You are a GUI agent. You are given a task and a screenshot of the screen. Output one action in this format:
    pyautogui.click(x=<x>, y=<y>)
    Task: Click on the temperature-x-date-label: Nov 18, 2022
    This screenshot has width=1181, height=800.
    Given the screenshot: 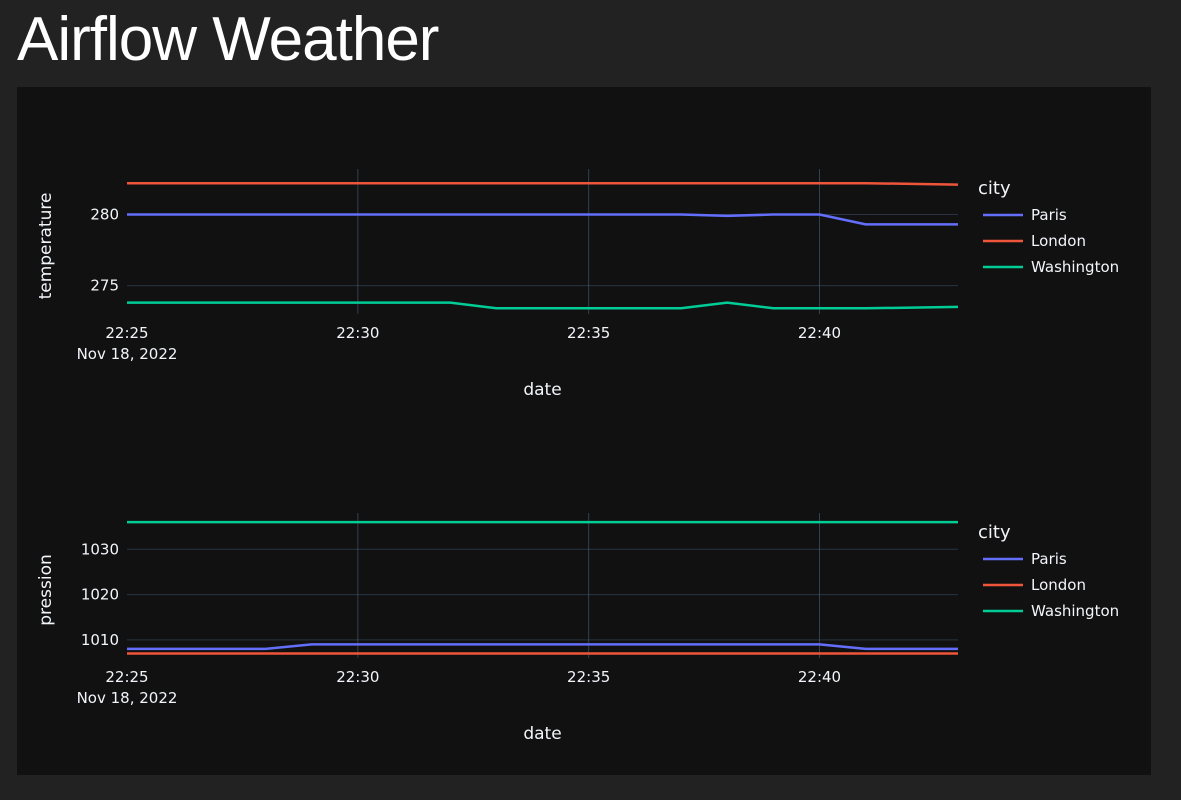 What is the action you would take?
    pyautogui.click(x=127, y=354)
    